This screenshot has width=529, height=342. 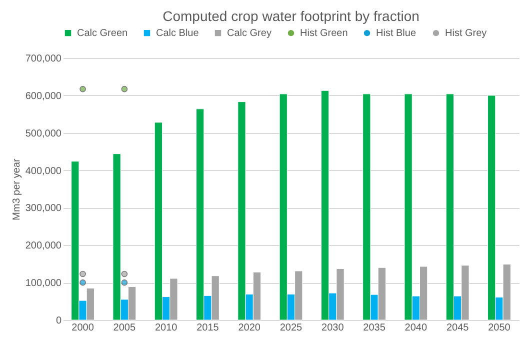 What do you see at coordinates (416, 328) in the screenshot?
I see `x-tick-label: 2040` at bounding box center [416, 328].